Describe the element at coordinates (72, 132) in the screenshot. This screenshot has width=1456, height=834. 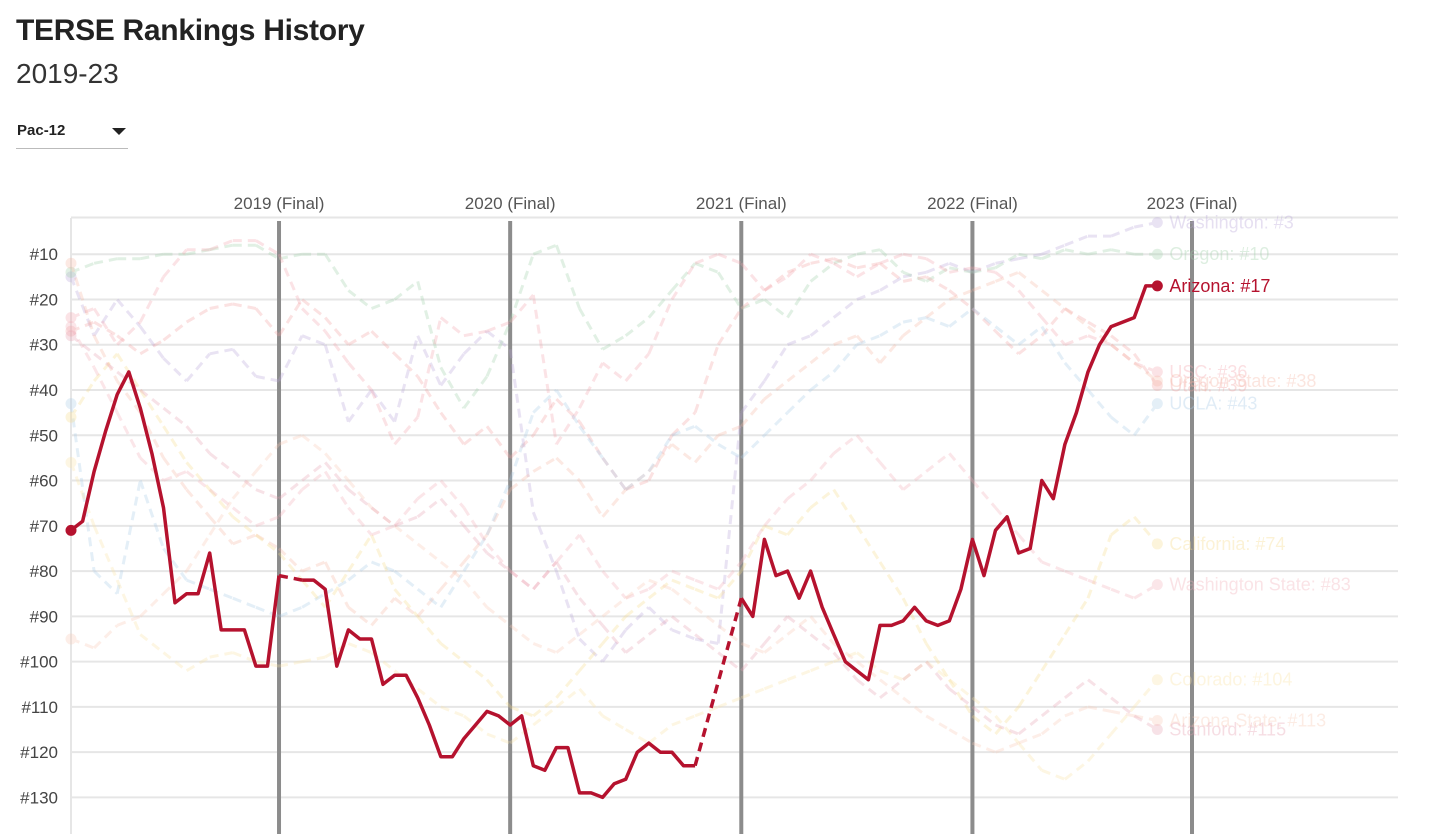
I see `conference-select: Pac-12` at that location.